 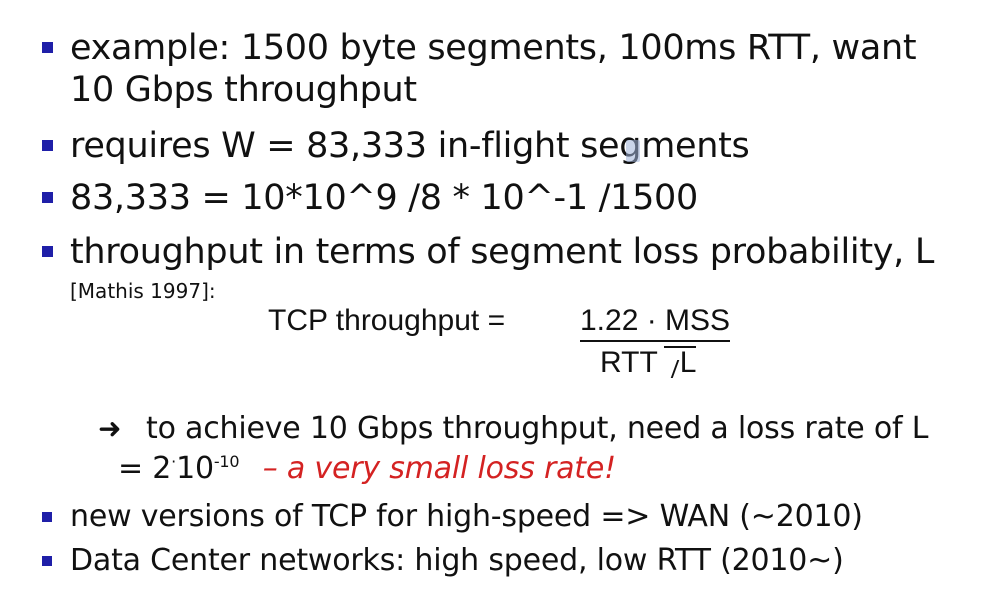 I want to click on text-cursor-highlight, so click(x=633, y=151).